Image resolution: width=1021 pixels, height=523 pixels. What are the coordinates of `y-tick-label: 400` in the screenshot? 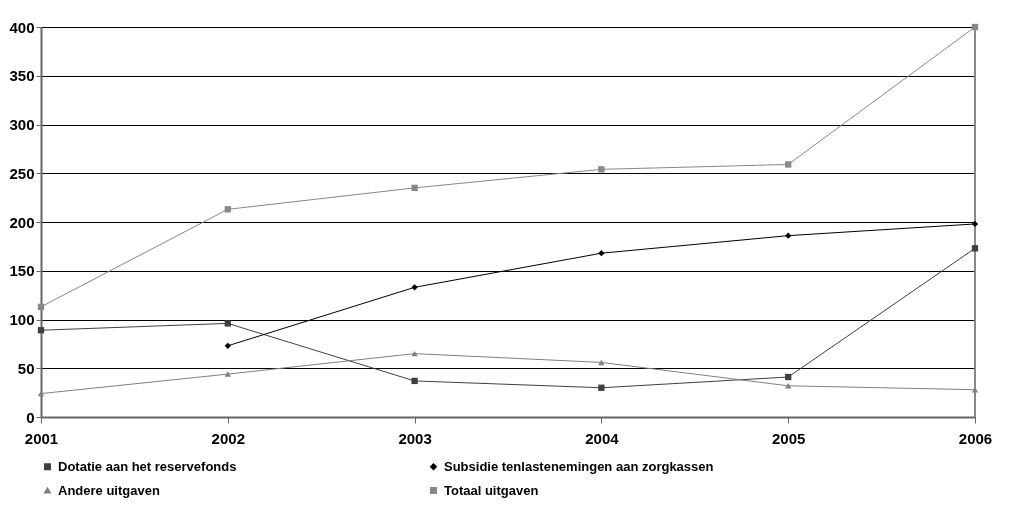 It's located at (22, 27).